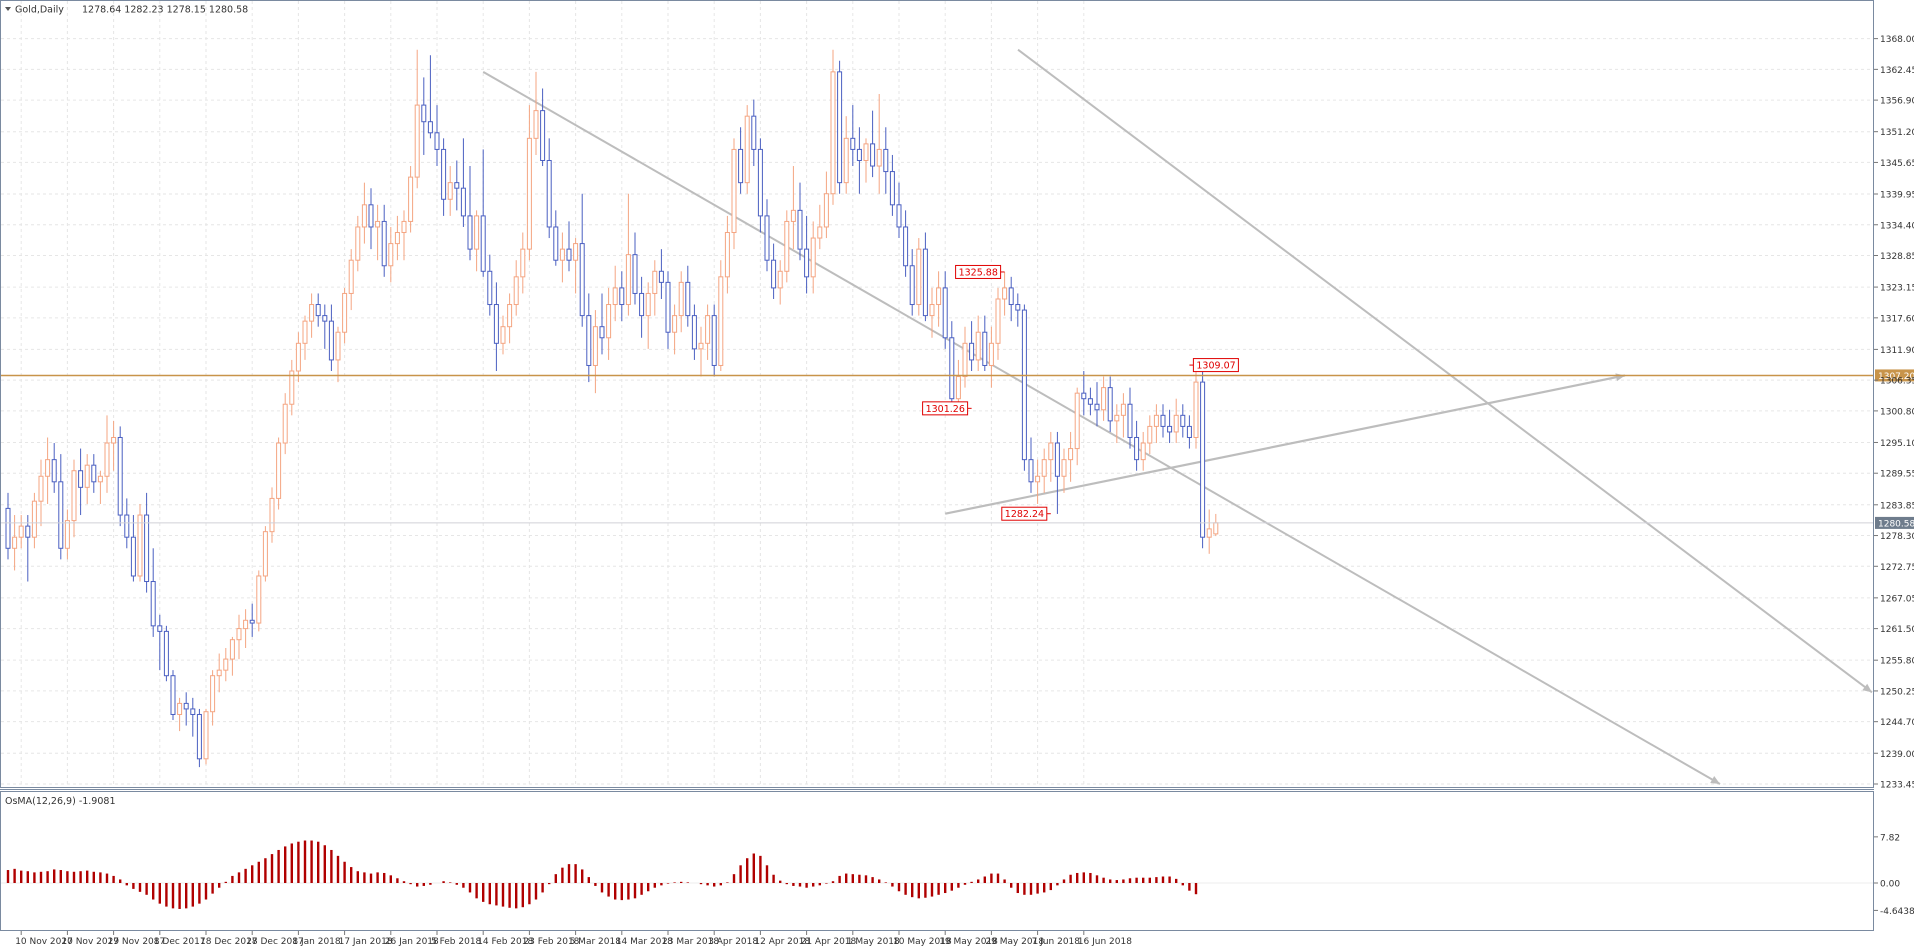 Image resolution: width=1914 pixels, height=950 pixels. What do you see at coordinates (1897, 755) in the screenshot?
I see `y-tick-label: 1239.00` at bounding box center [1897, 755].